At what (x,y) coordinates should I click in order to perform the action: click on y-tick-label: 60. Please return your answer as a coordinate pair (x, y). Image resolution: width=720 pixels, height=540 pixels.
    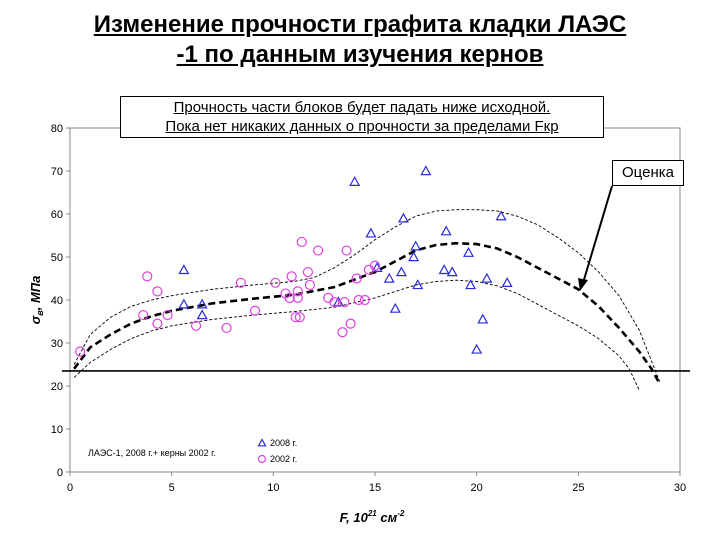
    Looking at the image, I should click on (57, 215).